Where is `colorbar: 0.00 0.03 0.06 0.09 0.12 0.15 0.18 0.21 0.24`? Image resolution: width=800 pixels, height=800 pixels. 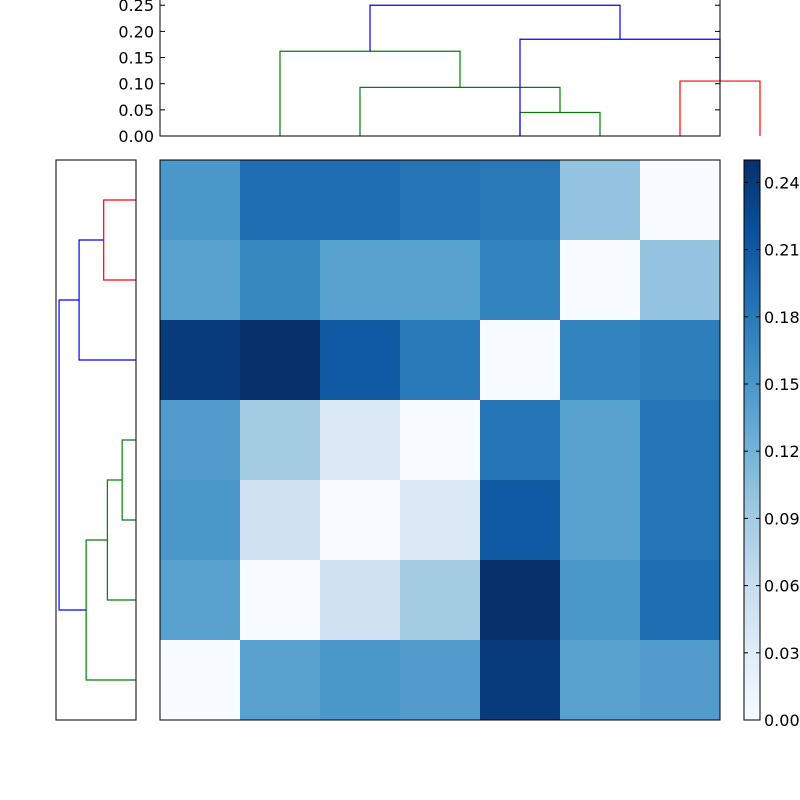
colorbar: 0.00 0.03 0.06 0.09 0.12 0.15 0.18 0.21 0.24 is located at coordinates (771, 444).